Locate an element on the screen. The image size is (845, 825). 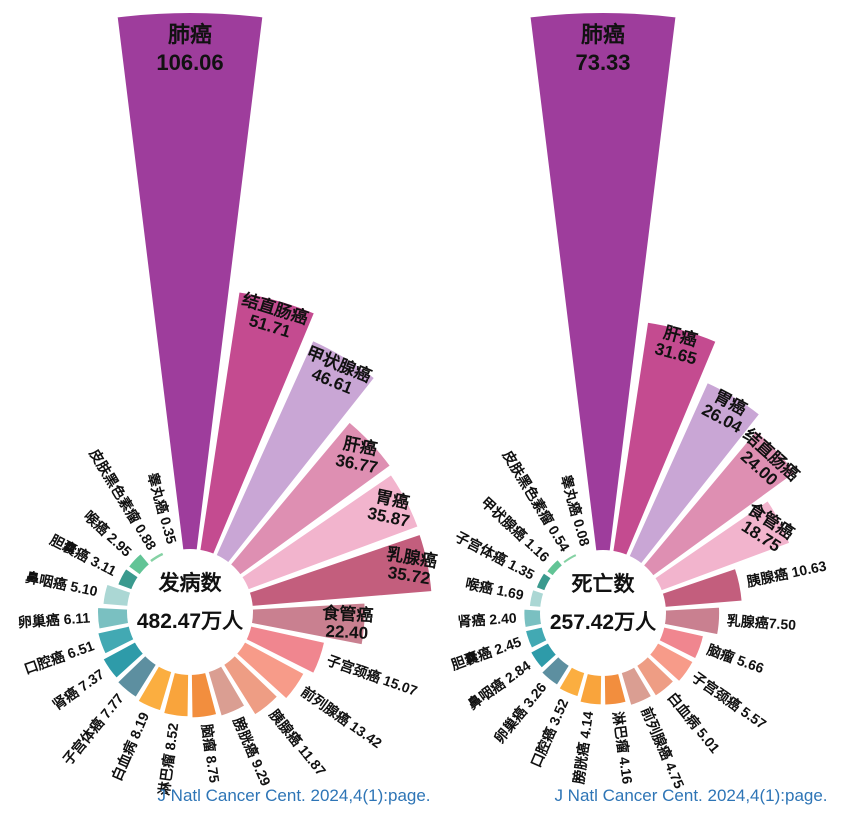
slice-mortality-鼻咽癌 is located at coordinates (543, 655).